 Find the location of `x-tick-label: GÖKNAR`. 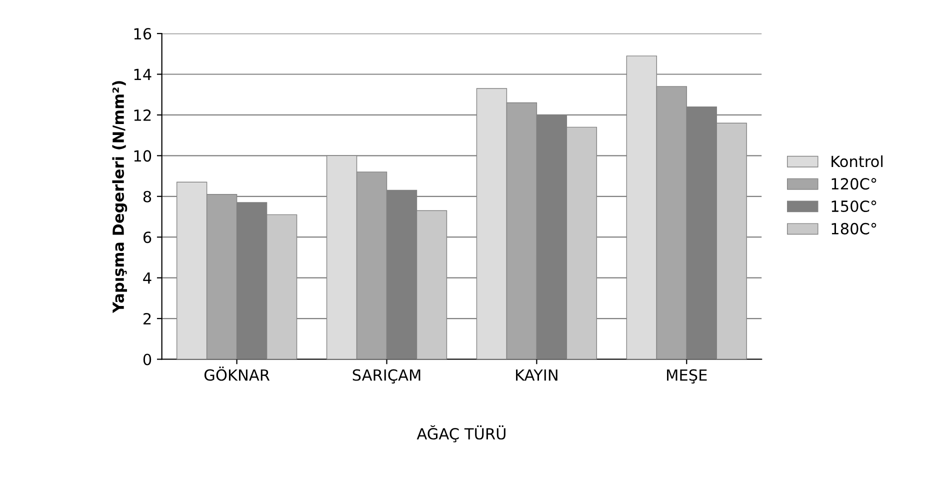

x-tick-label: GÖKNAR is located at coordinates (237, 373).